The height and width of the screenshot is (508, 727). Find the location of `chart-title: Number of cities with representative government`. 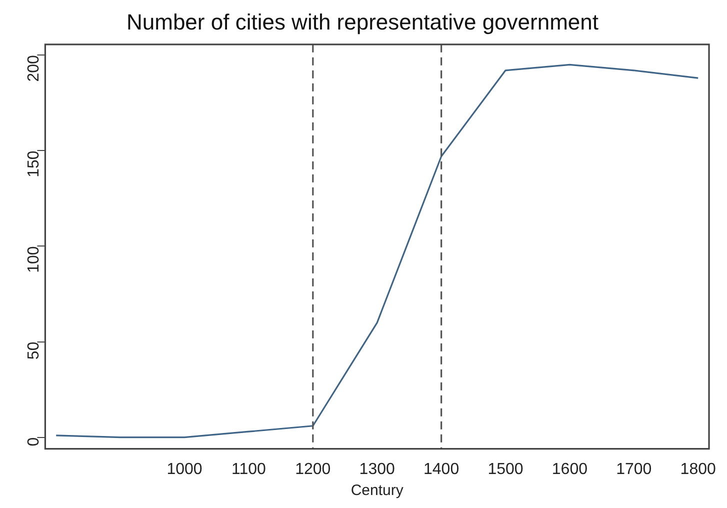

chart-title: Number of cities with representative government is located at coordinates (362, 21).